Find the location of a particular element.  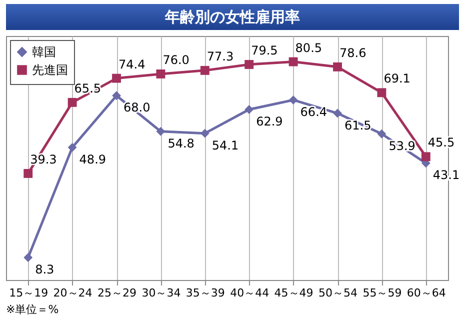

x-tick-label: 40～44 is located at coordinates (250, 293).